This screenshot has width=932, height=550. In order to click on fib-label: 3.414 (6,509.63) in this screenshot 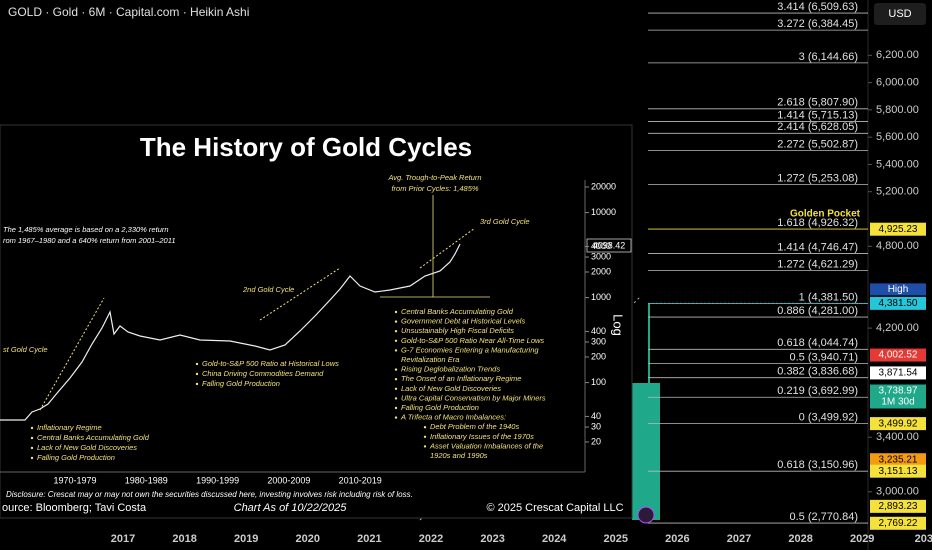, I will do `click(817, 7)`.